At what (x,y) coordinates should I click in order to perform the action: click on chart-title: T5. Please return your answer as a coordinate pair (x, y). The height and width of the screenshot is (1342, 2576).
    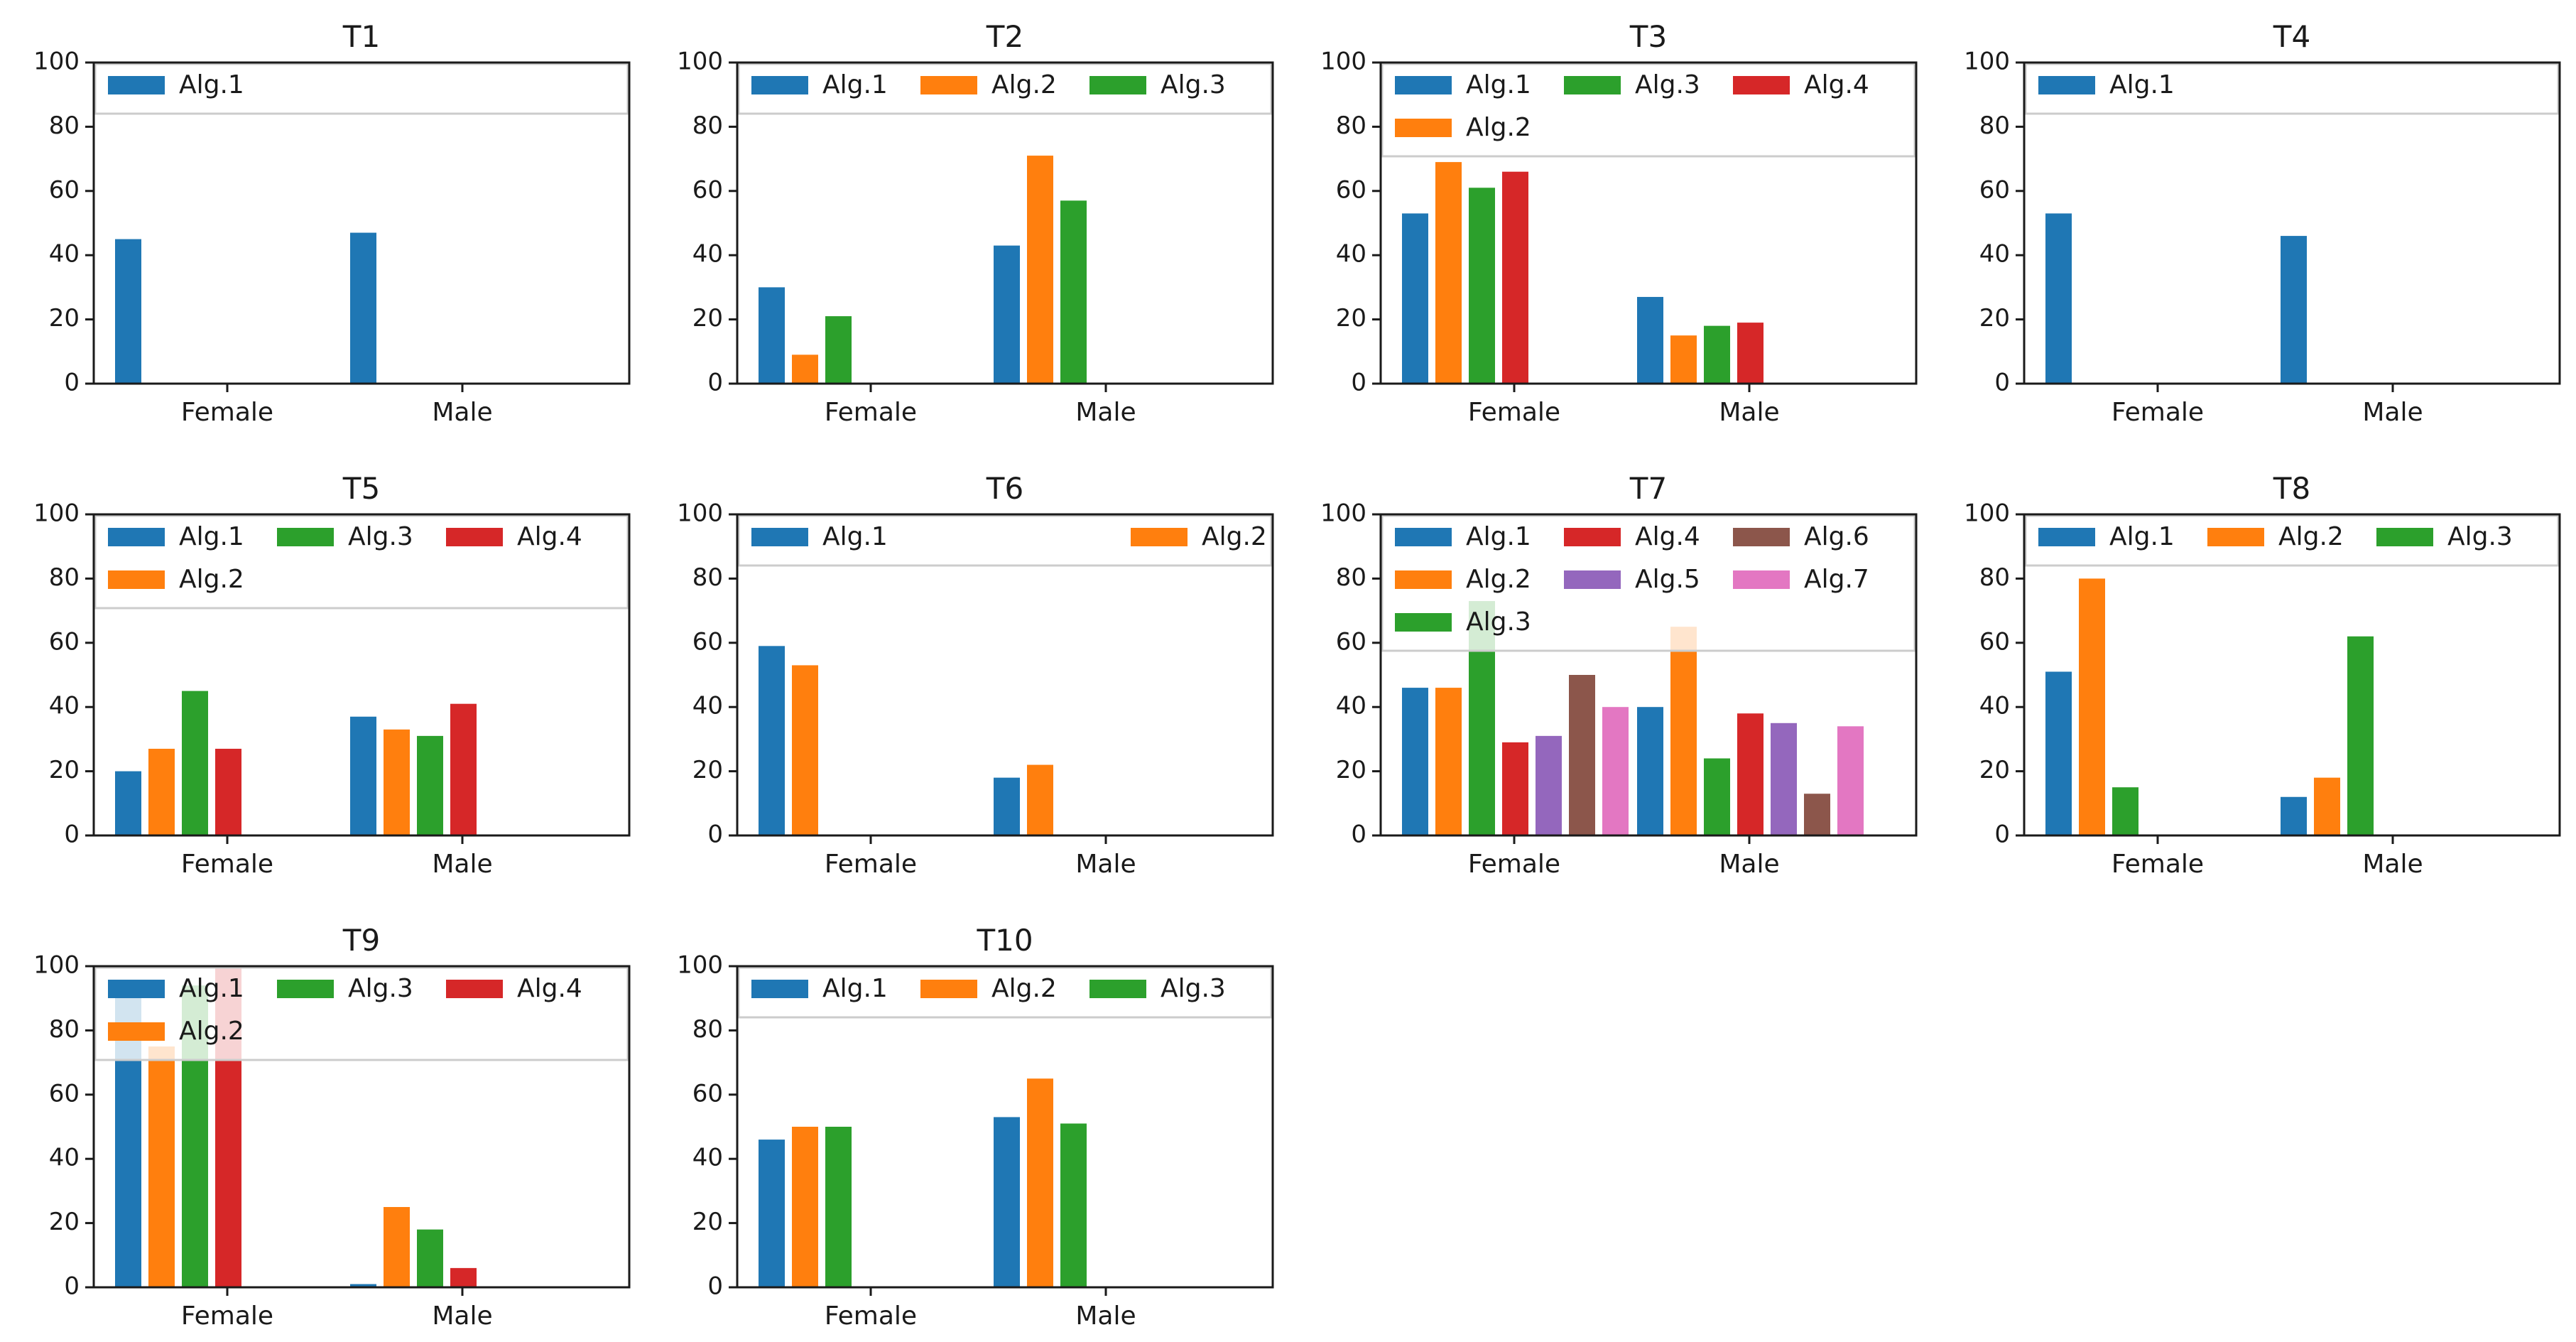
    Looking at the image, I should click on (361, 489).